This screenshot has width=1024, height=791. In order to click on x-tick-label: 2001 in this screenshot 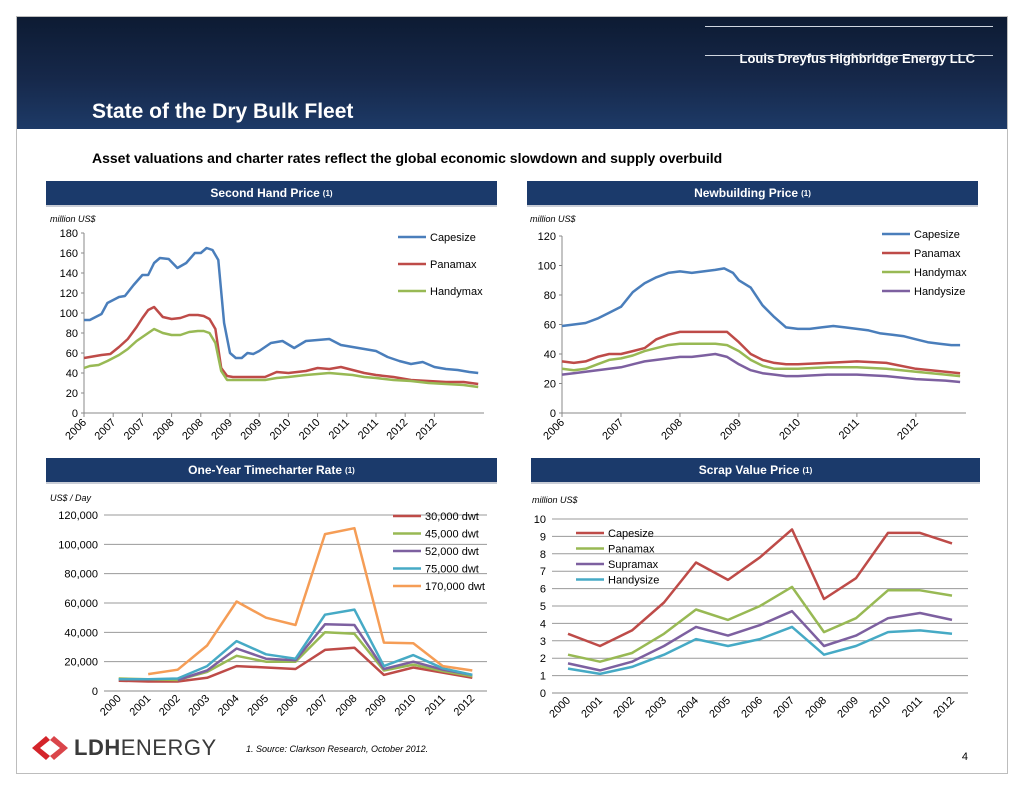, I will do `click(592, 708)`.